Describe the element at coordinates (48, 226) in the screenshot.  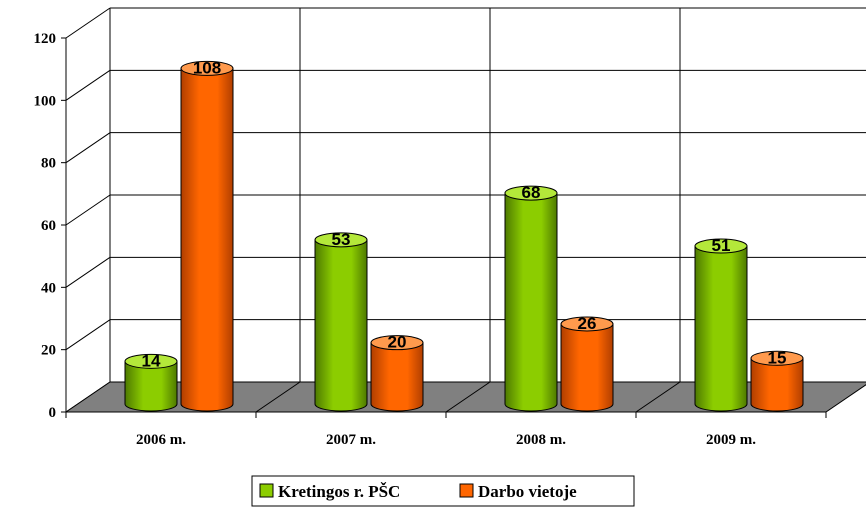
I see `y-tick-label: 60` at that location.